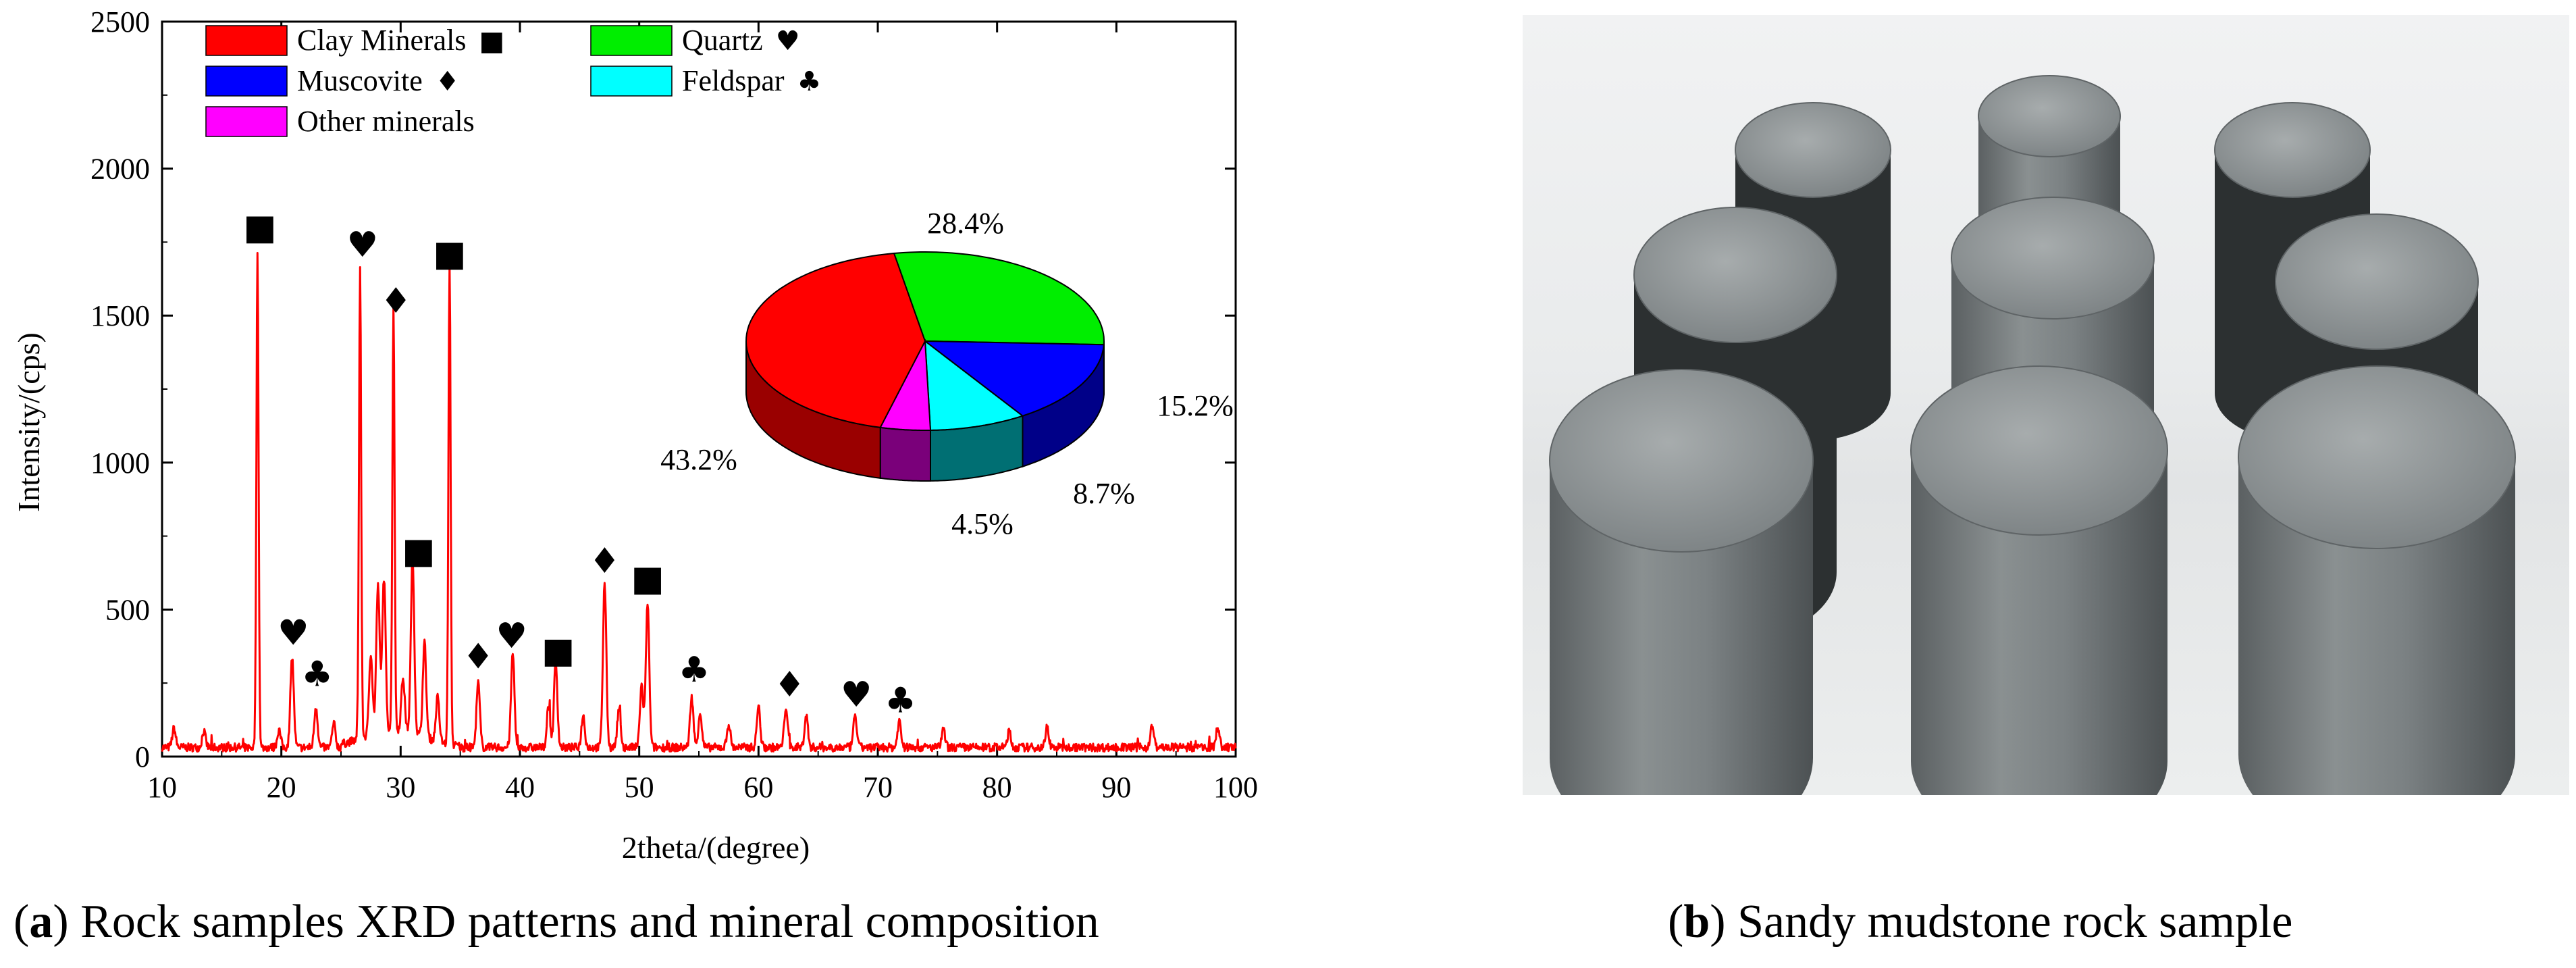 The image size is (2576, 968). What do you see at coordinates (1195, 405) in the screenshot?
I see `pie-percent-label: 15.2%` at bounding box center [1195, 405].